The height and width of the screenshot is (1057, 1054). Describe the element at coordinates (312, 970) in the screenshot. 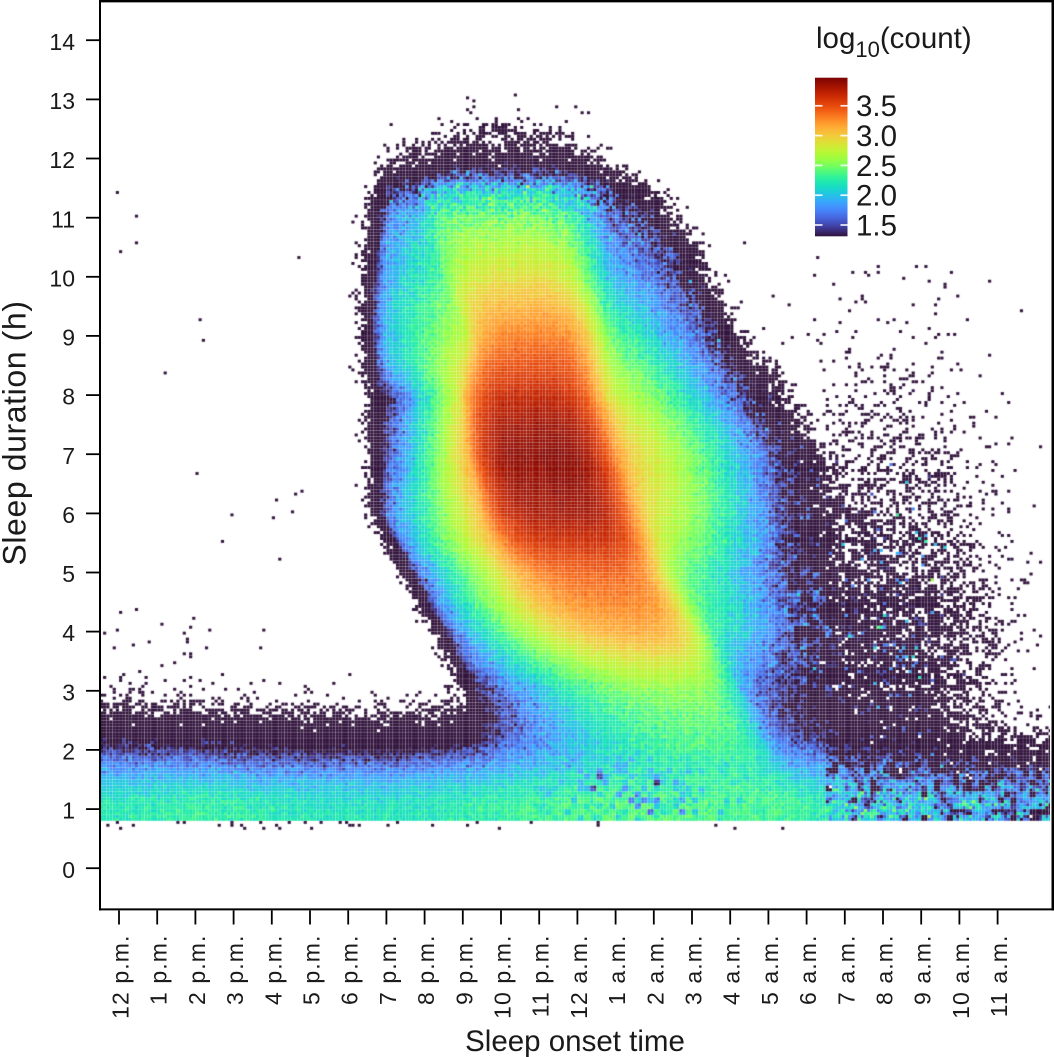

I see `svg-text: 5 p.m.` at that location.